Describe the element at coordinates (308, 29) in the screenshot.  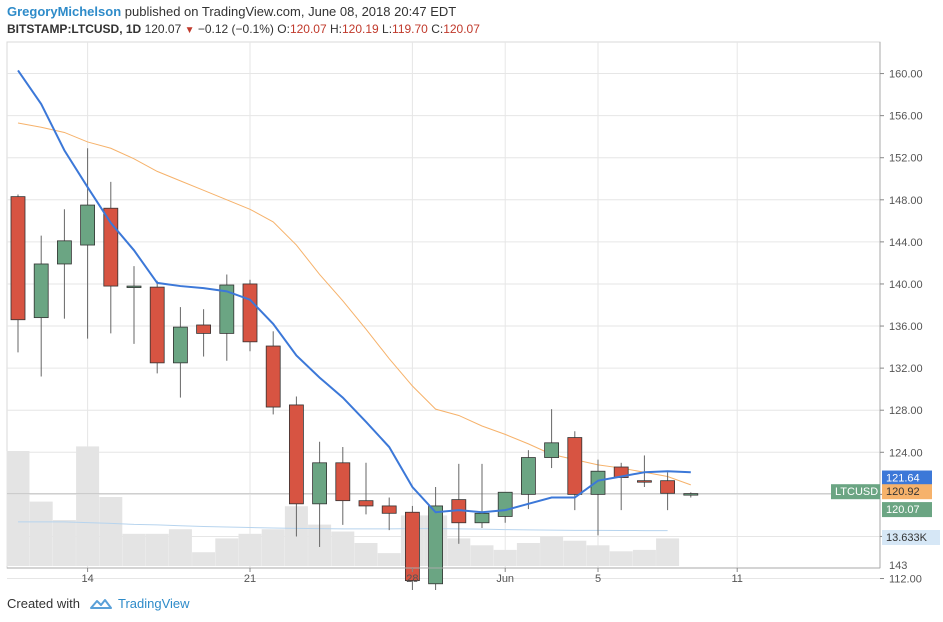
I see `open-value: 120.07` at that location.